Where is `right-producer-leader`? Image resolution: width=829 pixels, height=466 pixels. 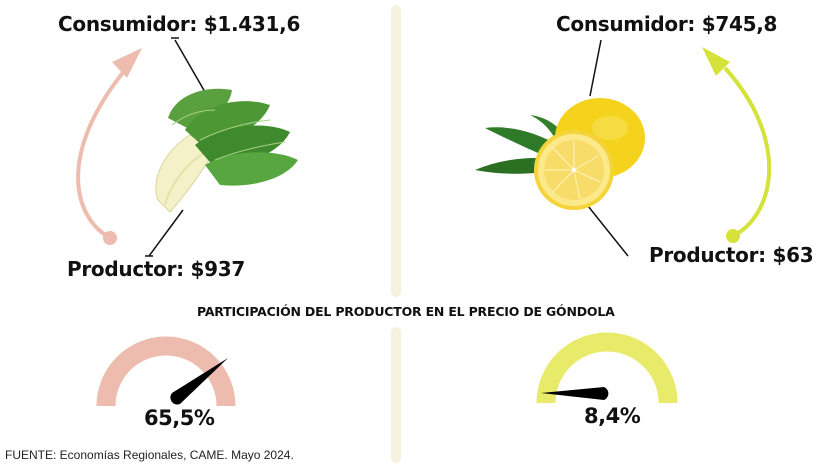 right-producer-leader is located at coordinates (608, 231).